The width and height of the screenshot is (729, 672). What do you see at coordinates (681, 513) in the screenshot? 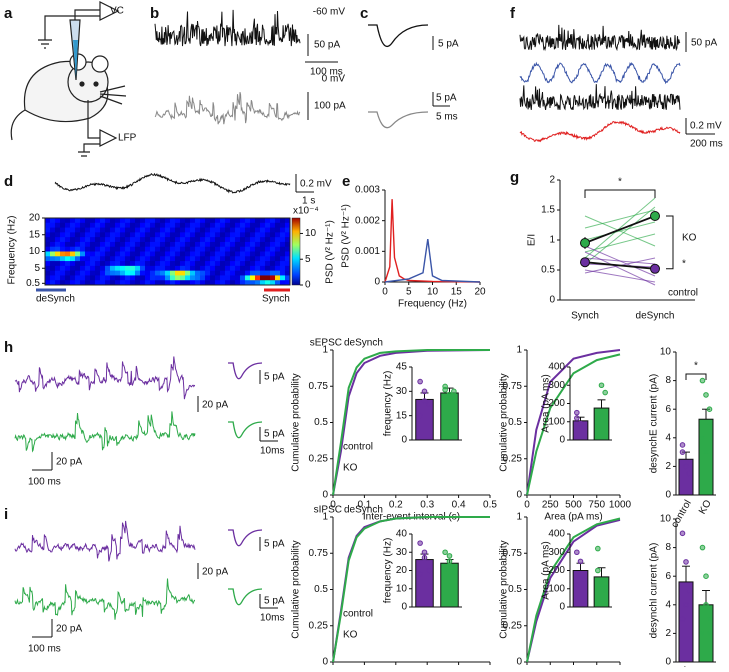
I see `category-label: control` at bounding box center [681, 513].